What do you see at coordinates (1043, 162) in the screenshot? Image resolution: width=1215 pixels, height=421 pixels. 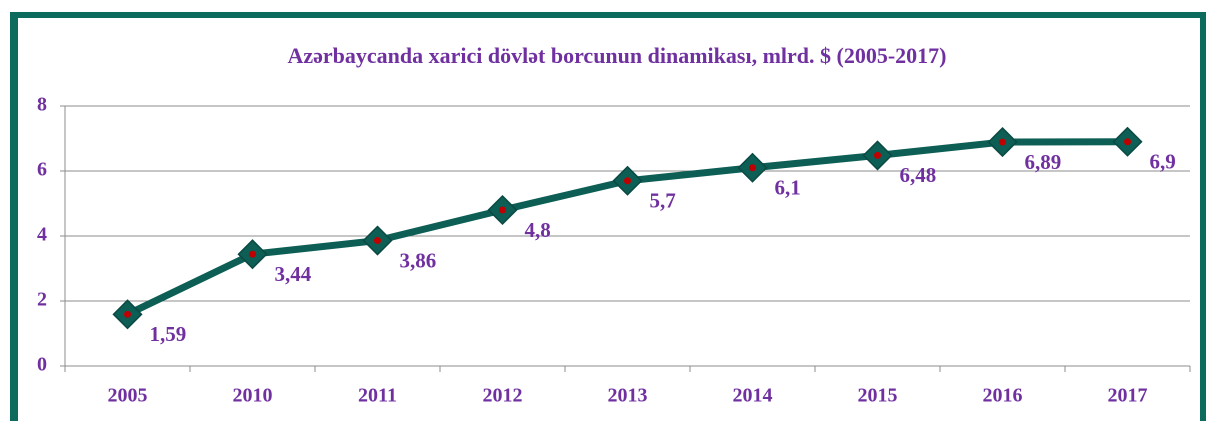 I see `data-label: 6,89` at bounding box center [1043, 162].